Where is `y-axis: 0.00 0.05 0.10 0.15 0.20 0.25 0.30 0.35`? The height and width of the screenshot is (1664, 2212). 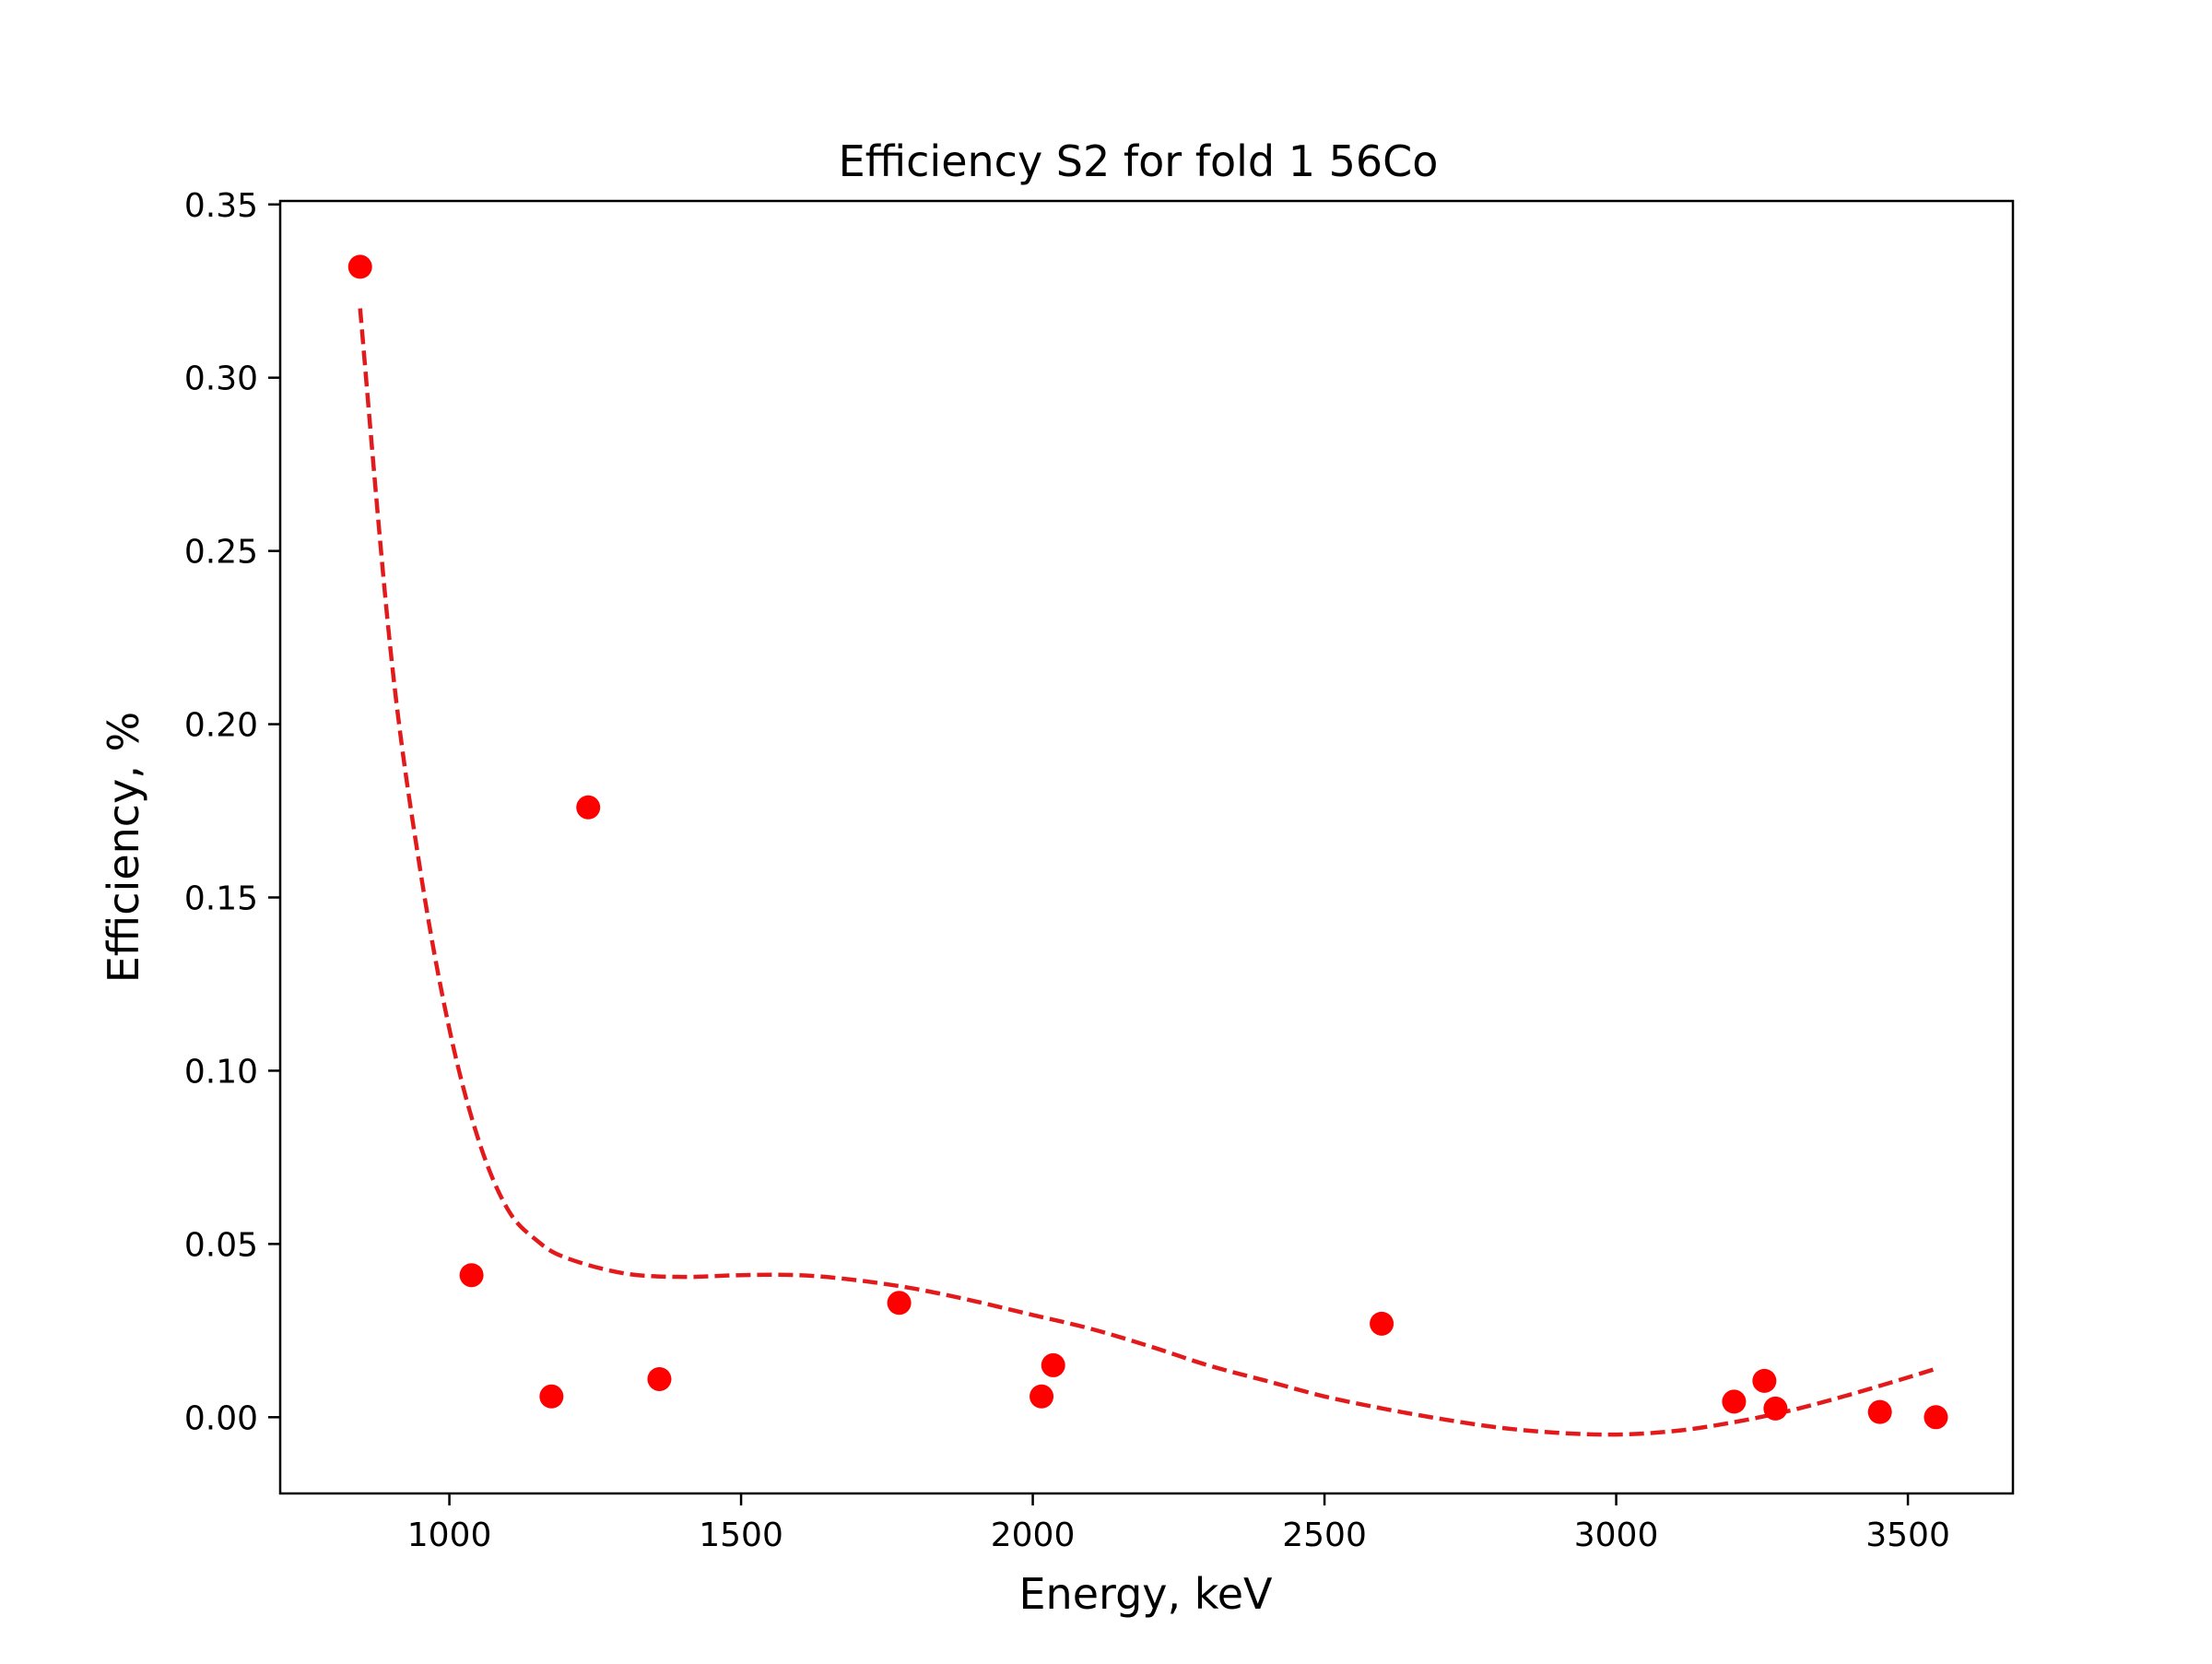
y-axis: 0.00 0.05 0.10 0.15 0.20 0.25 0.30 0.35 is located at coordinates (232, 812).